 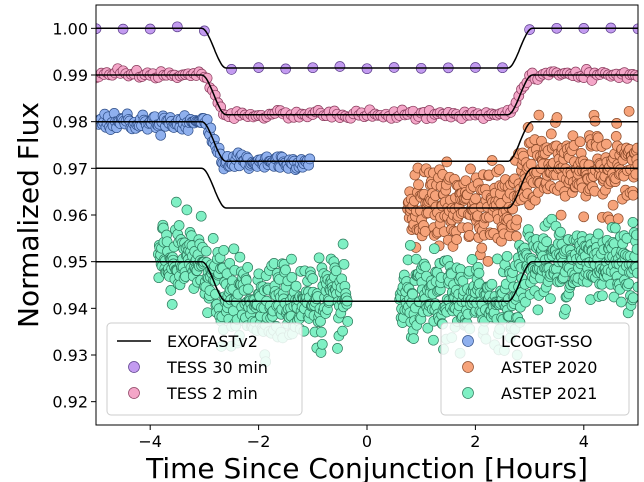 I want to click on legend-label: EXOFASTv2, so click(x=212, y=341).